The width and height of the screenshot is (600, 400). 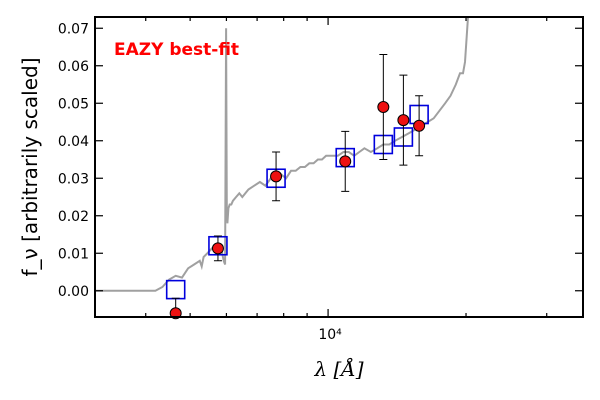 What do you see at coordinates (73, 29) in the screenshot?
I see `y-tick-label: 0.07` at bounding box center [73, 29].